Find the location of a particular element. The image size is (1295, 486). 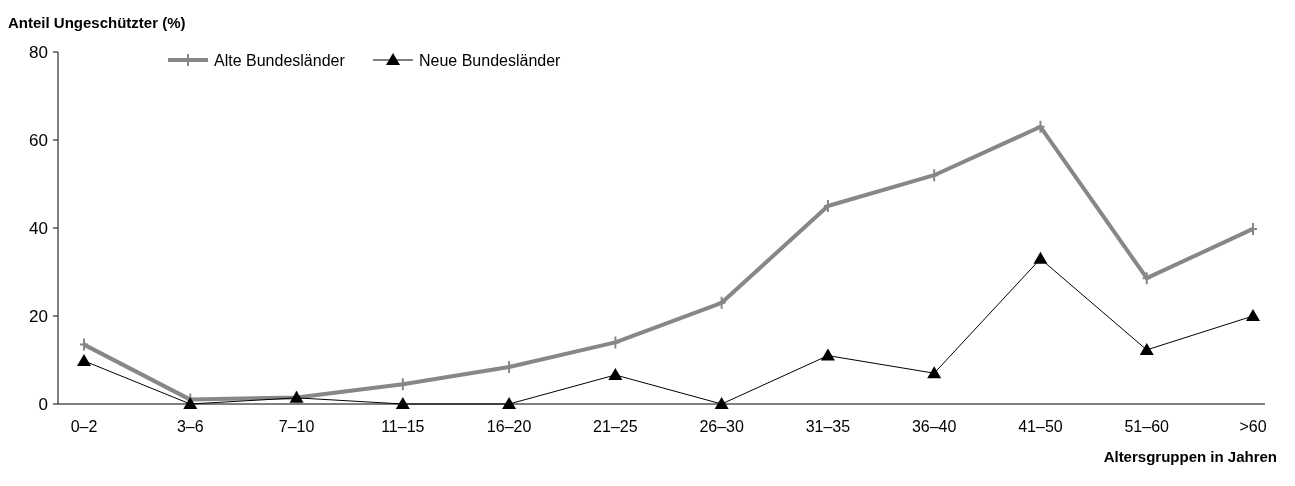

x-tick-label: 7–10 is located at coordinates (296, 426).